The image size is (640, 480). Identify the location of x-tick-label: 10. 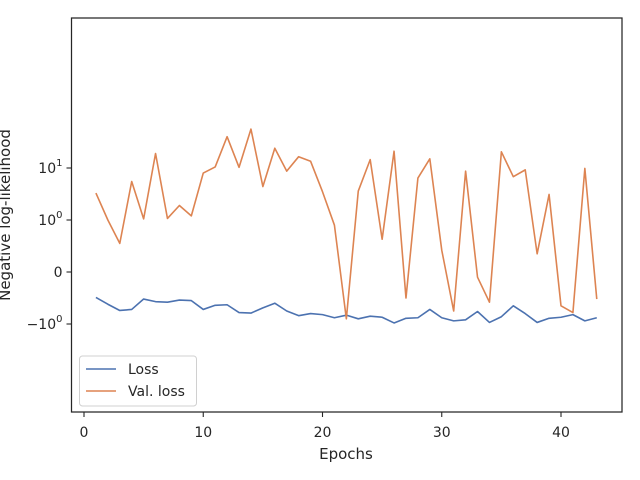
(203, 433).